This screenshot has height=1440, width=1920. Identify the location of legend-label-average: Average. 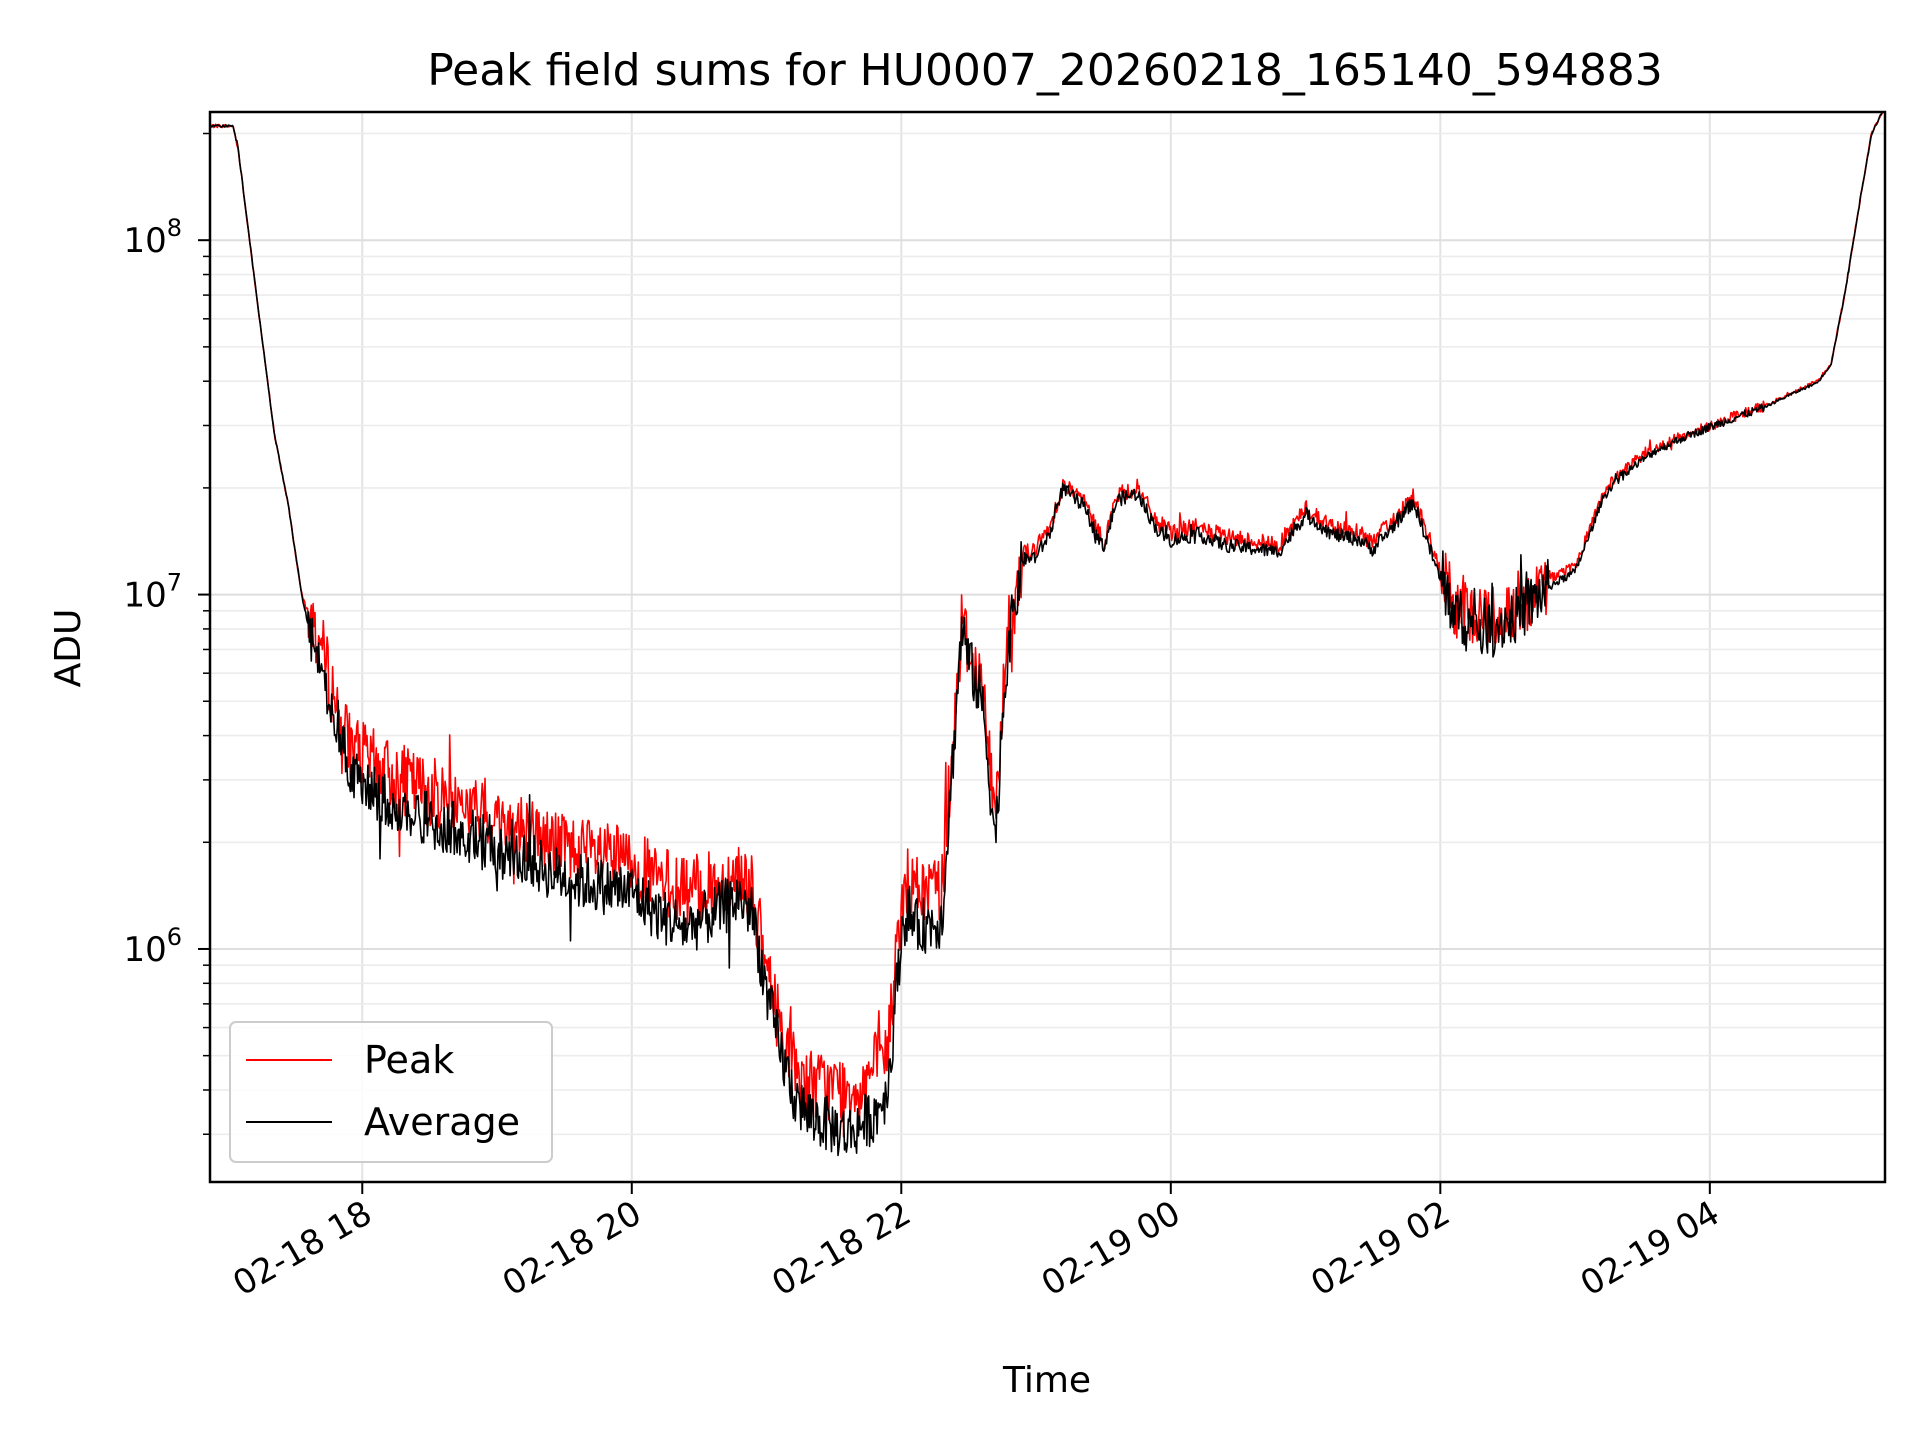
(442, 1122).